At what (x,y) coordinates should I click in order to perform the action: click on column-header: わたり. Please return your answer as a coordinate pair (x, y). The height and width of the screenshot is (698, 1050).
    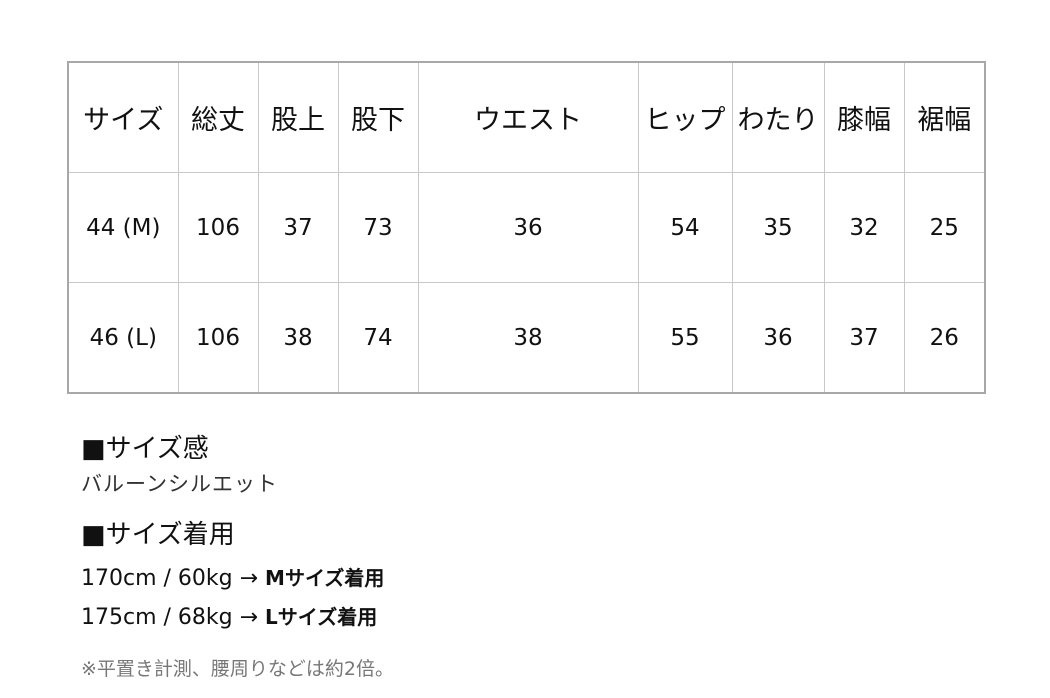
    Looking at the image, I should click on (778, 117).